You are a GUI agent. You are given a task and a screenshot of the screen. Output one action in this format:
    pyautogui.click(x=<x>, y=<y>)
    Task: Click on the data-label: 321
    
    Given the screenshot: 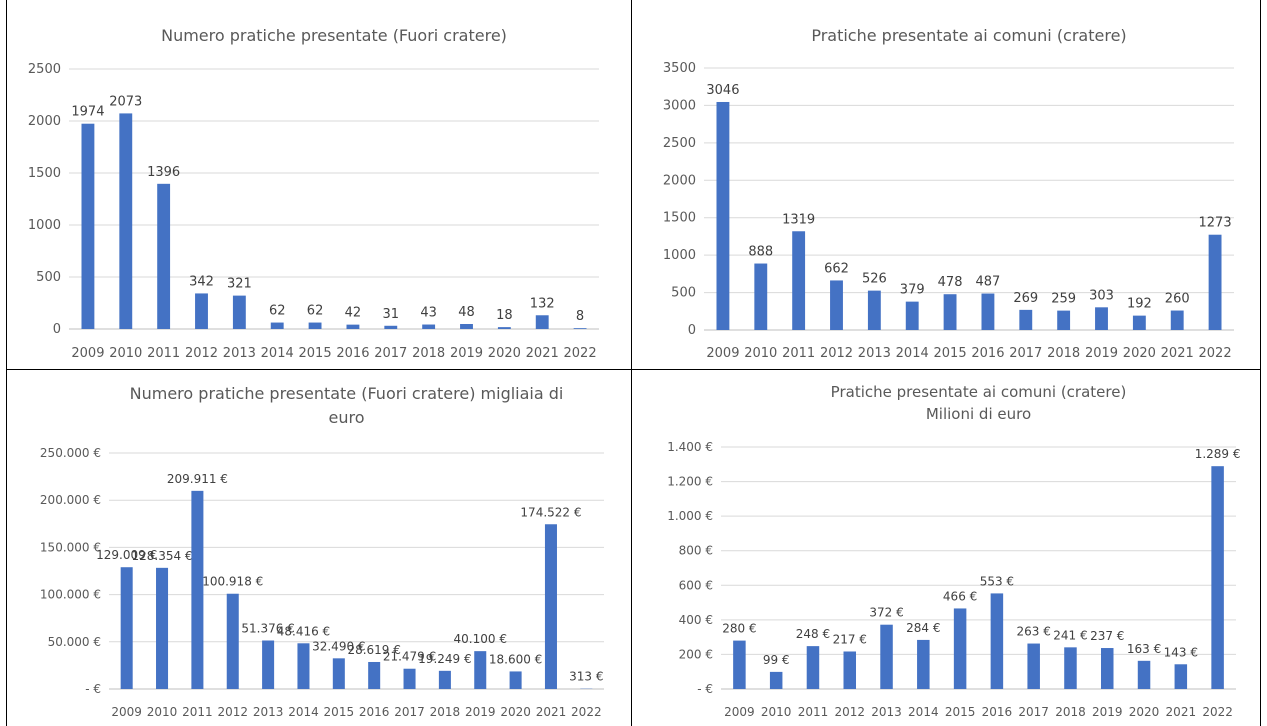 What is the action you would take?
    pyautogui.click(x=239, y=284)
    